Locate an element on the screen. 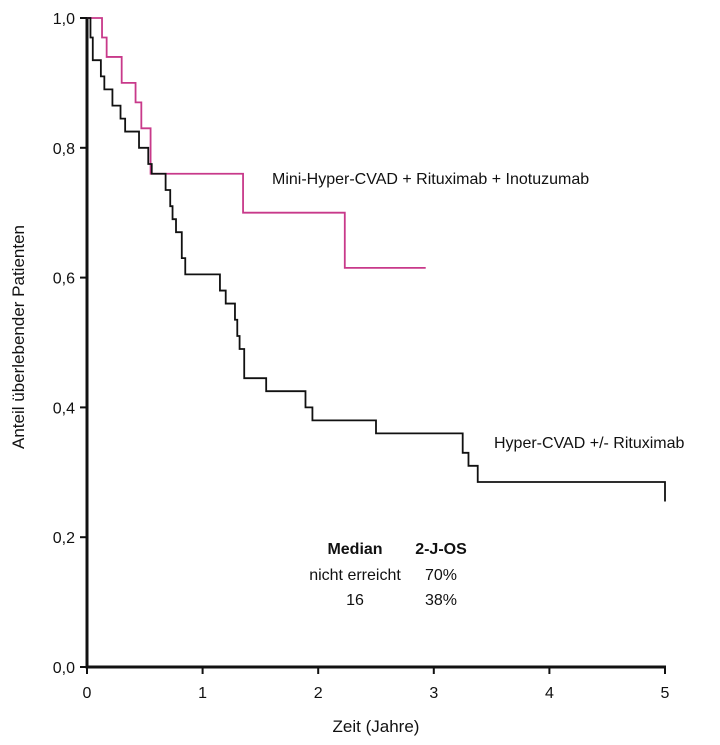 The width and height of the screenshot is (720, 745). x-tick-label: 3 is located at coordinates (433, 693).